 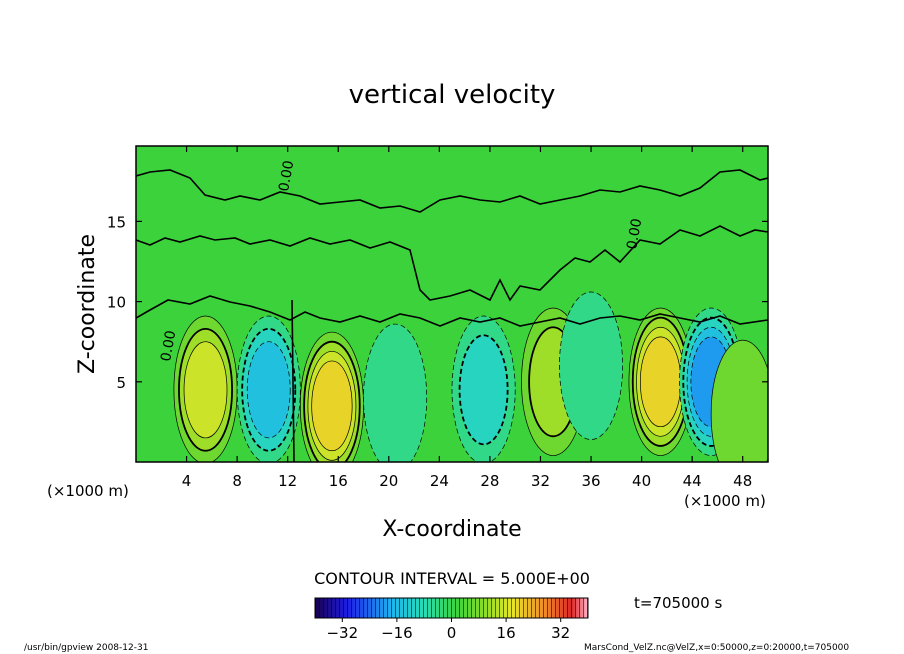 I want to click on zero-contour-upper, so click(x=452, y=263).